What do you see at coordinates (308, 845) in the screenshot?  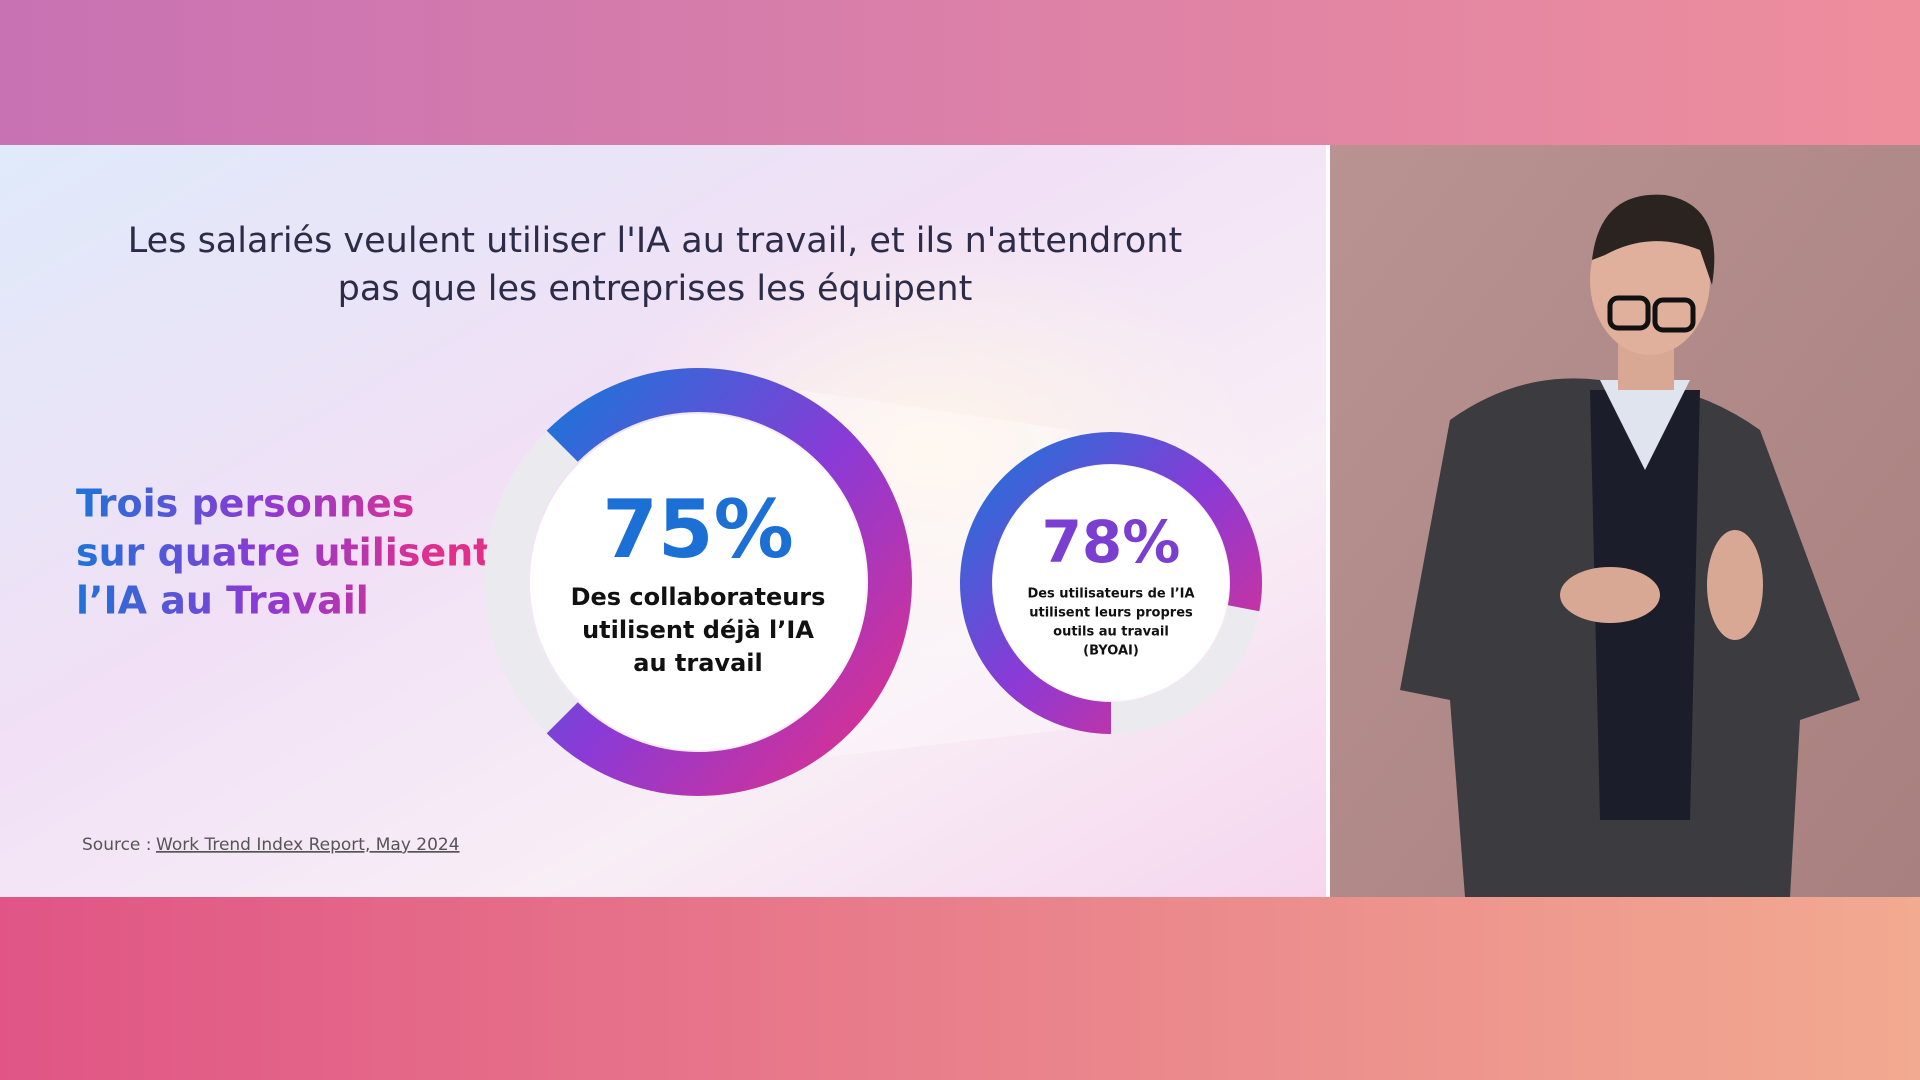 I see `source-link: Work Trend Index Report, May 2024` at bounding box center [308, 845].